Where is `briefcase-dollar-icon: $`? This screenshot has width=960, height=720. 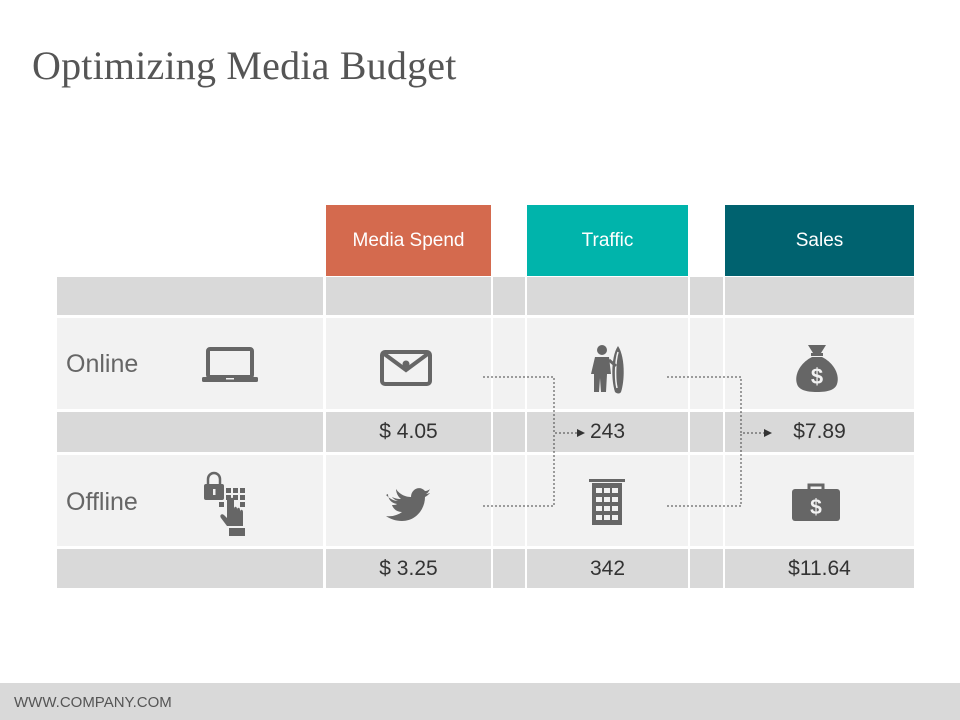
briefcase-dollar-icon: $ is located at coordinates (816, 502).